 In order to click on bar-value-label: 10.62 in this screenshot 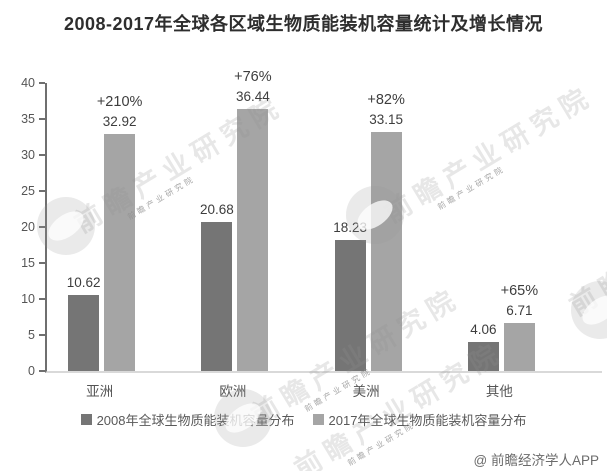, I will do `click(83, 282)`.